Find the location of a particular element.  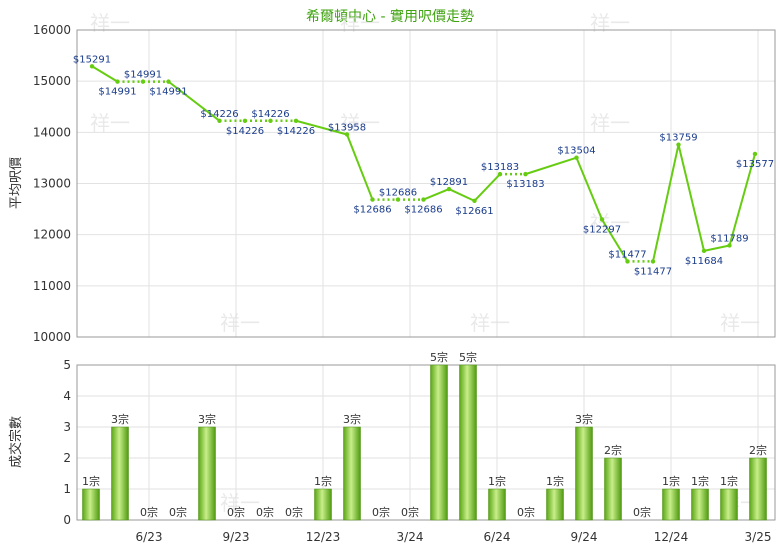

count-tick-label: 0 is located at coordinates (67, 520).